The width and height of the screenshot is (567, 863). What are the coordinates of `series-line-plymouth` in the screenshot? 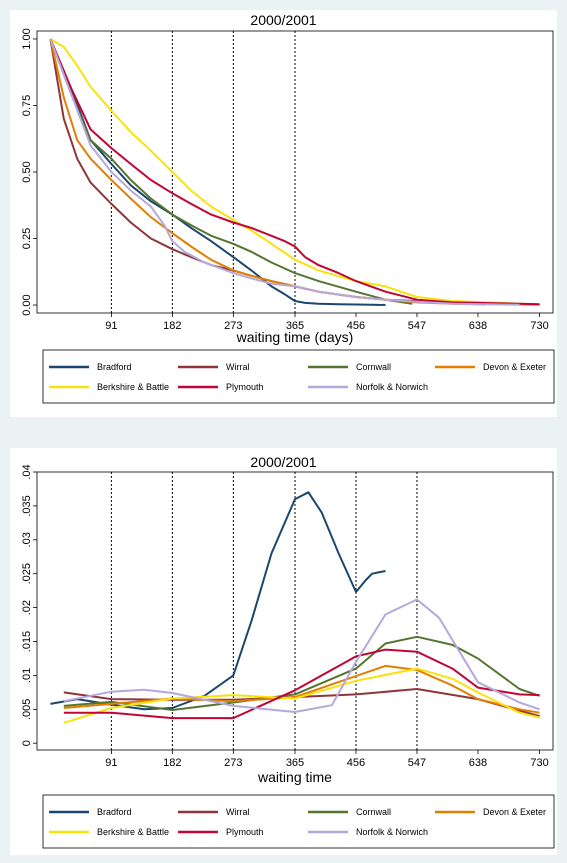 It's located at (301, 684).